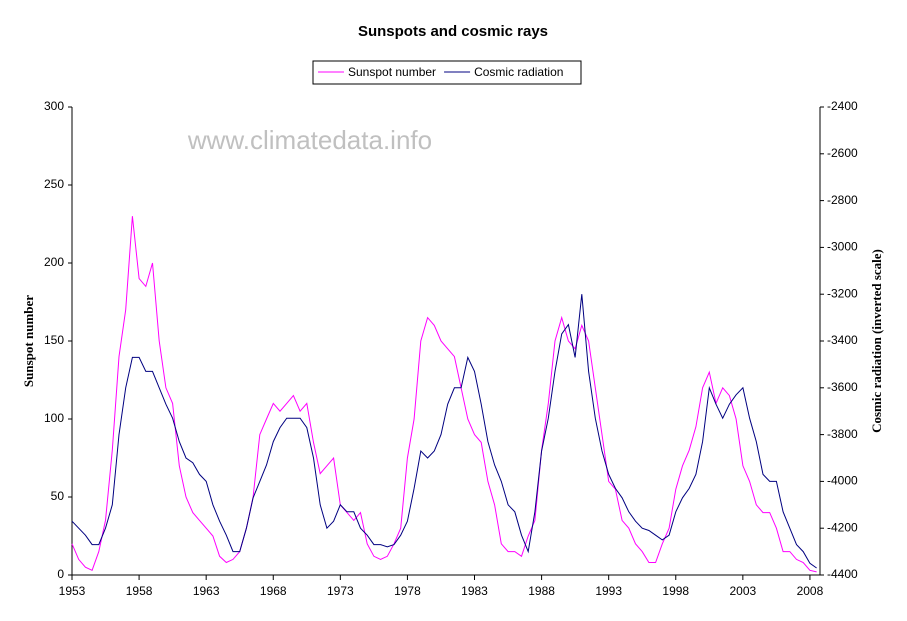 The height and width of the screenshot is (621, 907). Describe the element at coordinates (743, 591) in the screenshot. I see `x-tick-label: 2003` at that location.